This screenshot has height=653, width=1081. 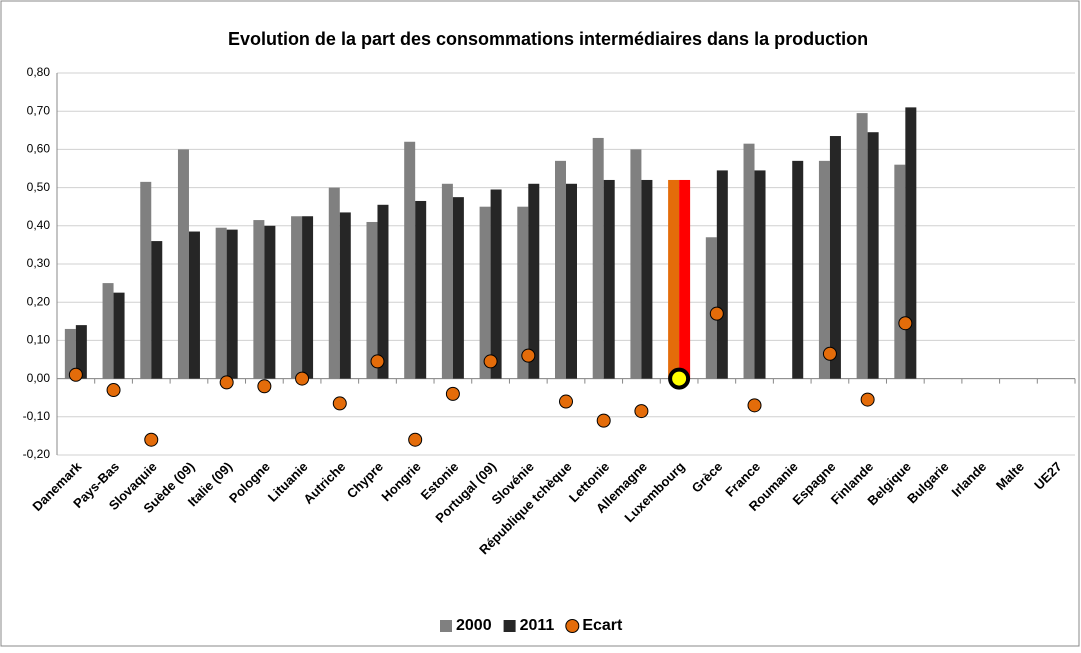 I want to click on y-tick-label: 0,30, so click(x=39, y=263).